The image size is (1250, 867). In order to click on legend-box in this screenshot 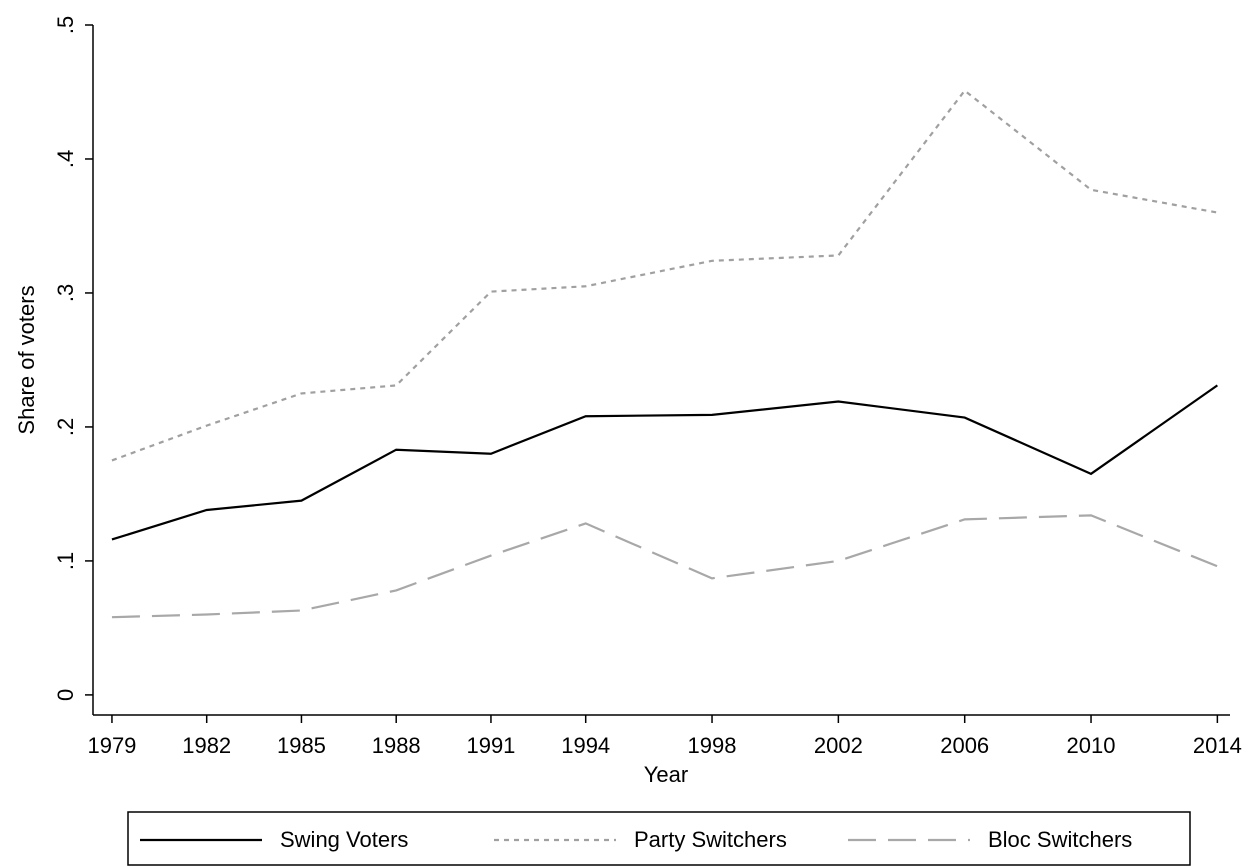, I will do `click(659, 838)`.